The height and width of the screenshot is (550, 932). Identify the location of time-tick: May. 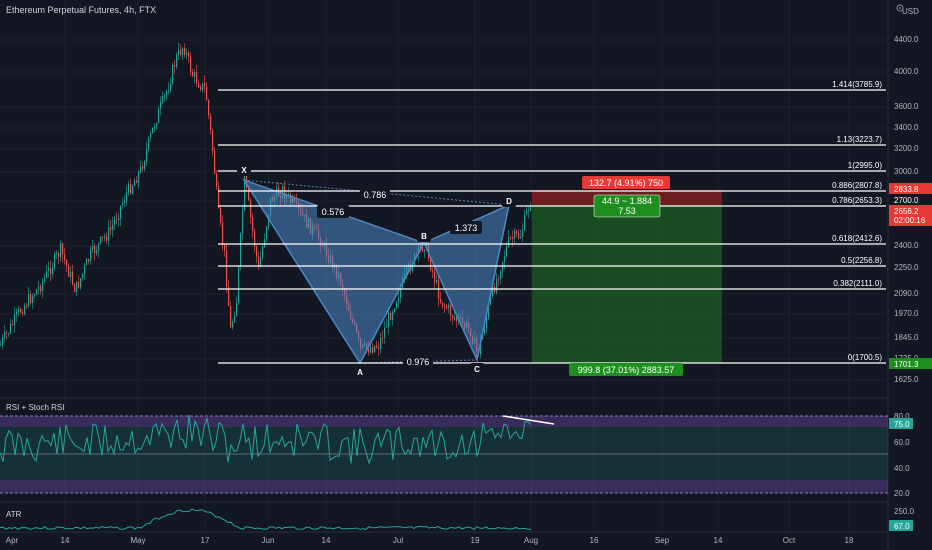
(137, 540).